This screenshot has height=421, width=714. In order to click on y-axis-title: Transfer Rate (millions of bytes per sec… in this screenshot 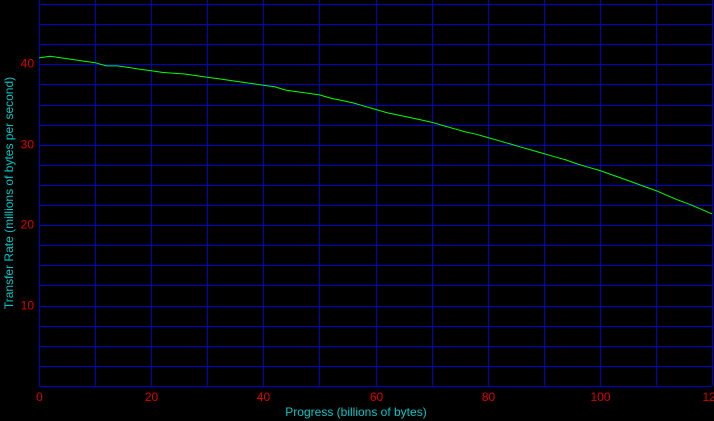, I will do `click(9, 193)`.